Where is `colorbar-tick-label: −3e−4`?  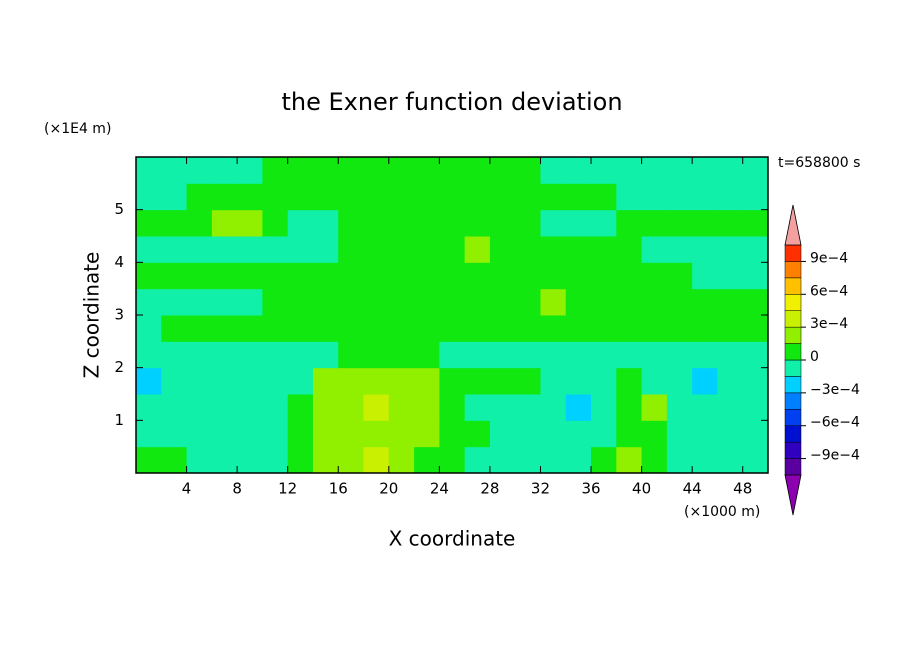 colorbar-tick-label: −3e−4 is located at coordinates (835, 390).